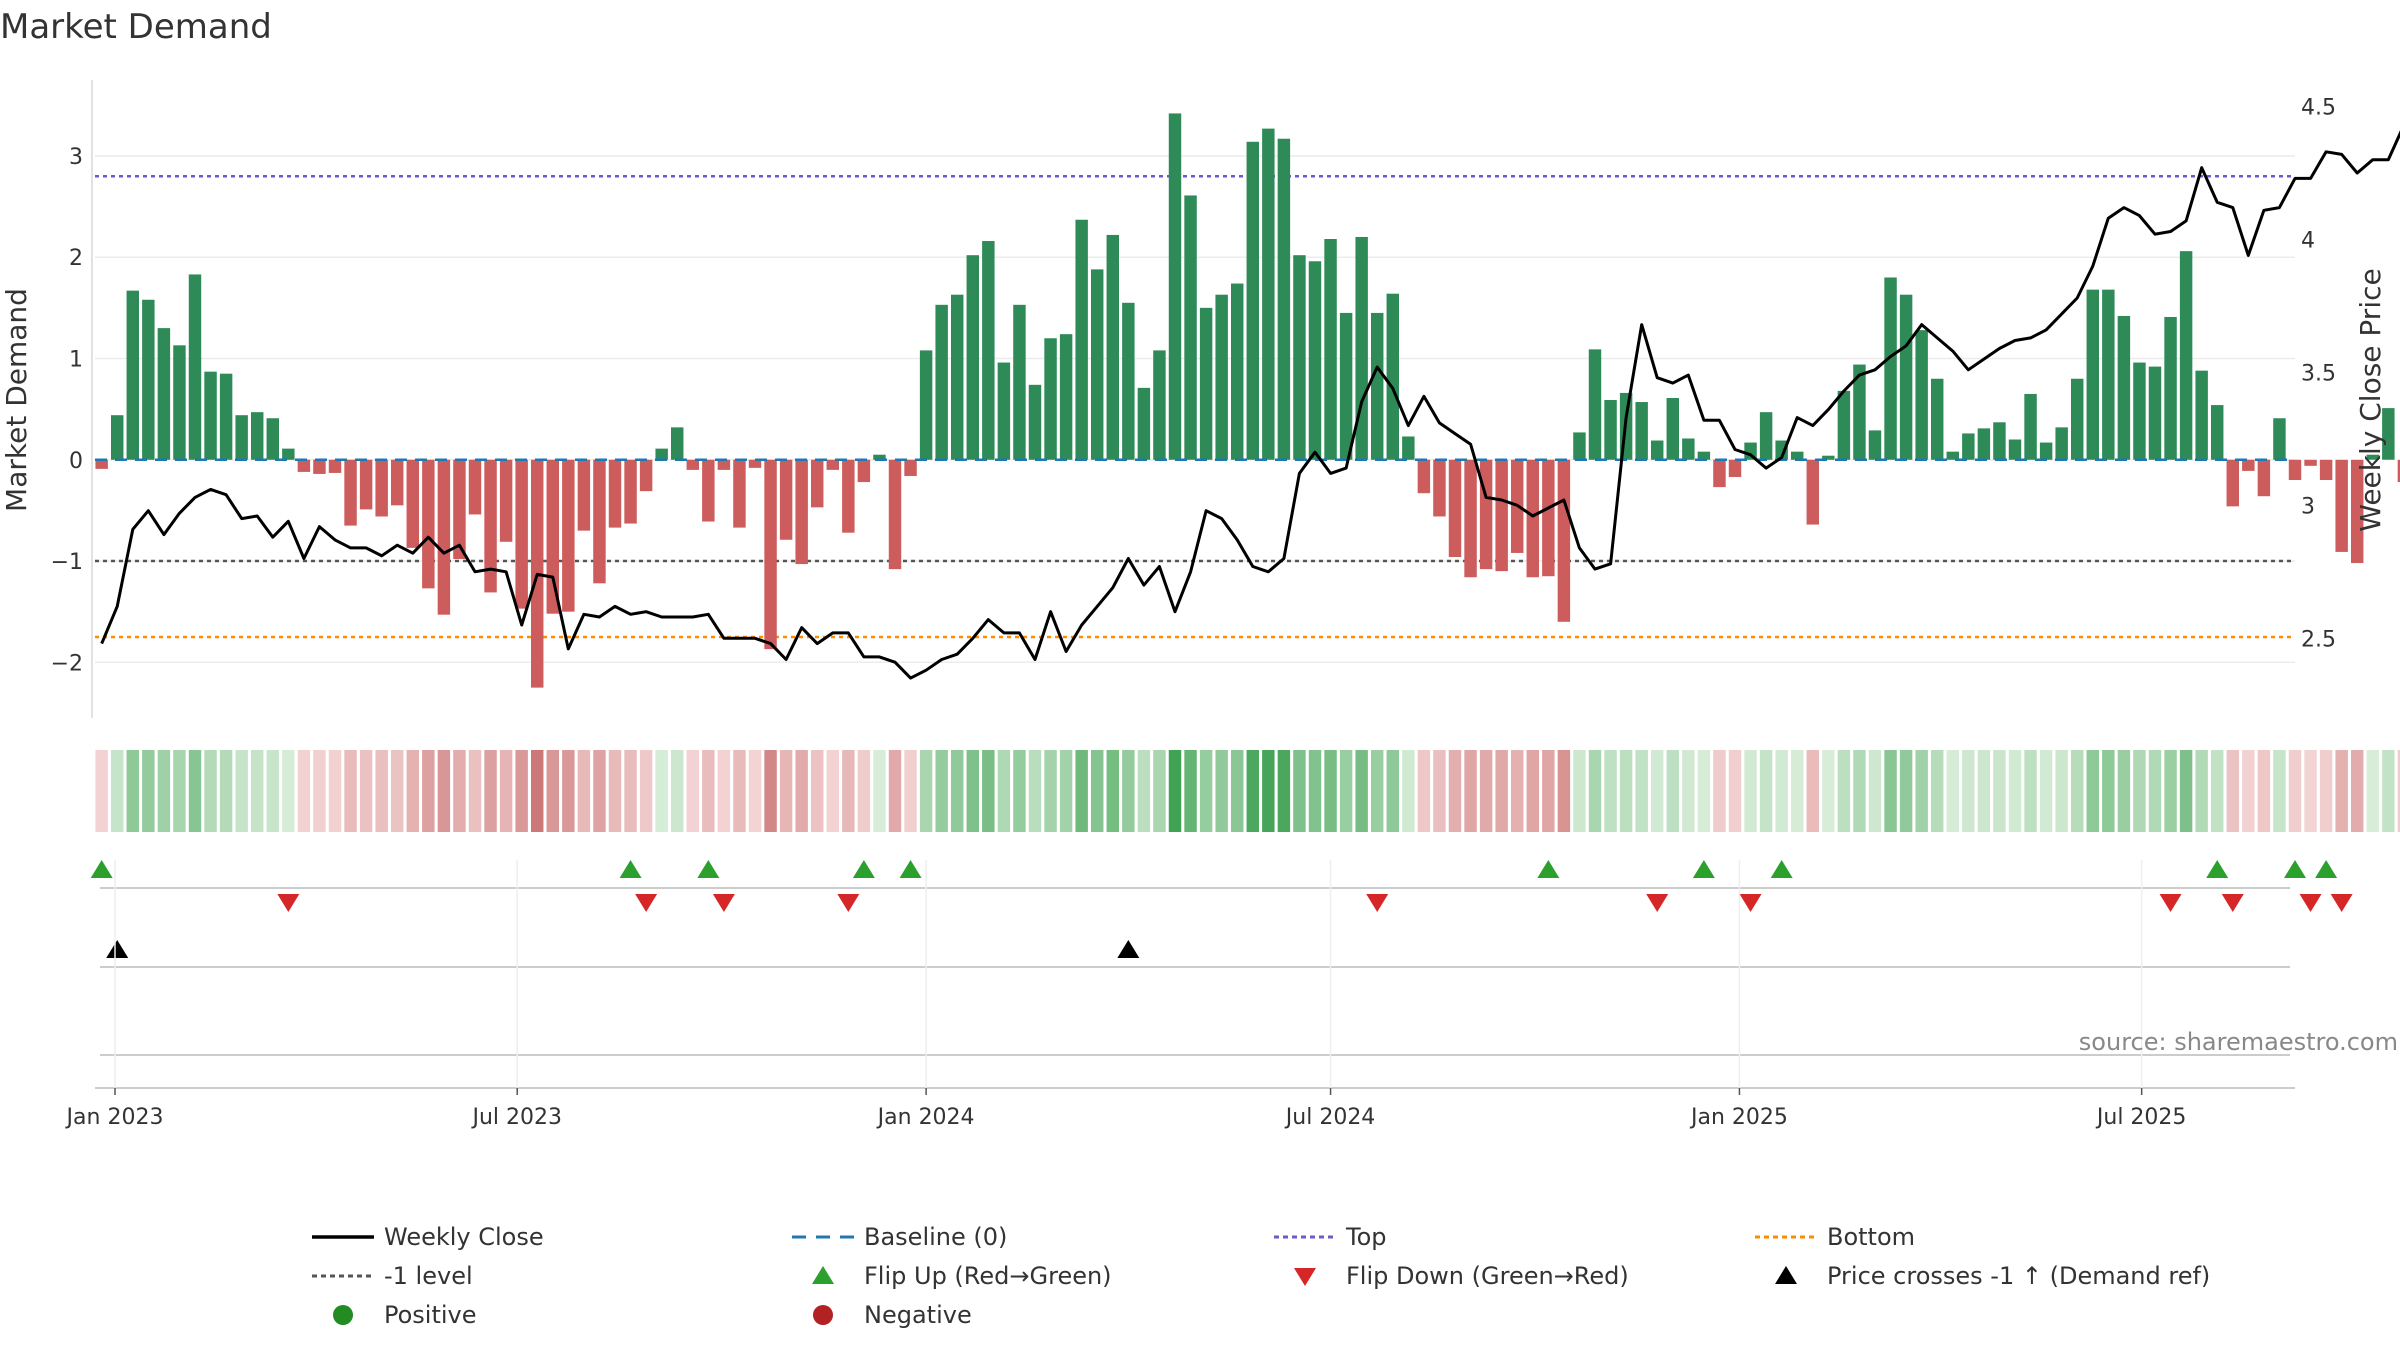 This screenshot has width=2400, height=1354. I want to click on price-cross-marker, so click(117, 949).